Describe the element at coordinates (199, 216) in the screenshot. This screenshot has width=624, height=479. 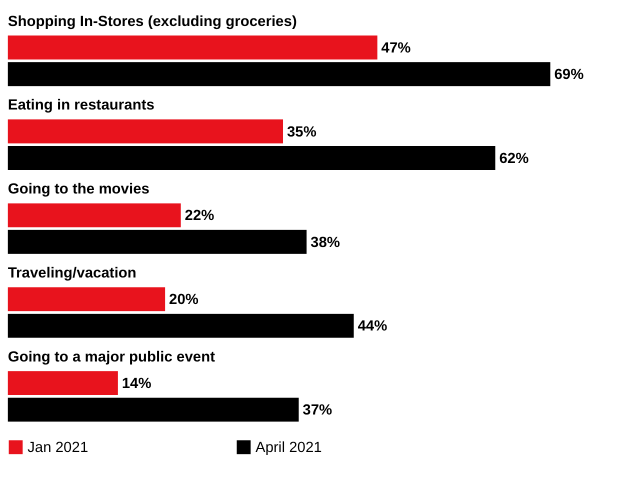
I see `data-label: 22%` at that location.